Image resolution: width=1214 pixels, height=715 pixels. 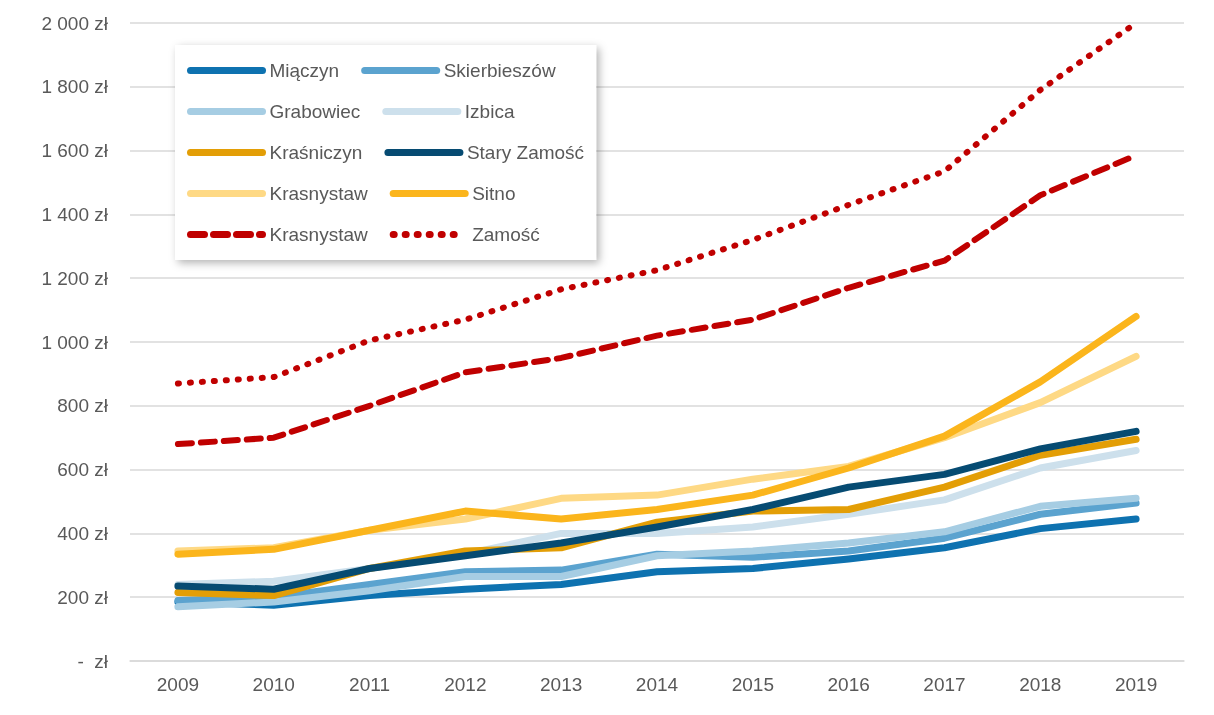 I want to click on legend-label: Kraśniczyn, so click(x=316, y=152).